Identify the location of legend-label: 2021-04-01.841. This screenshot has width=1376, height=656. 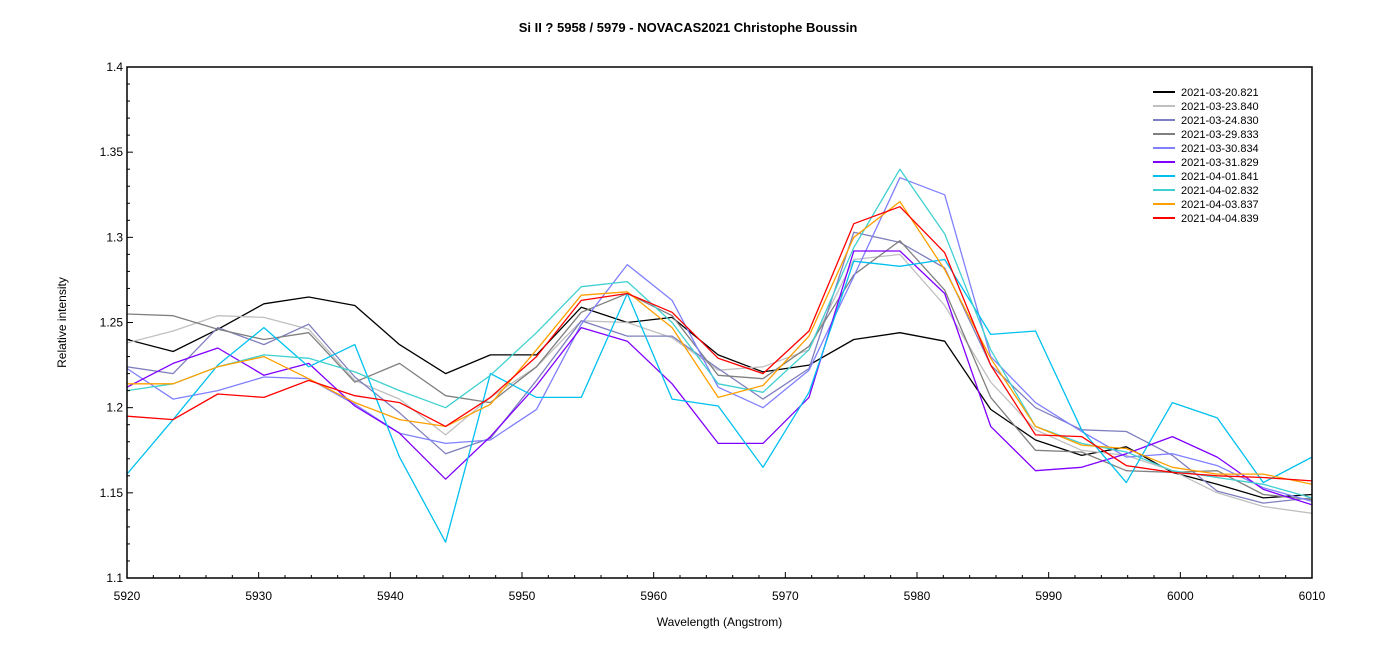
(1220, 177).